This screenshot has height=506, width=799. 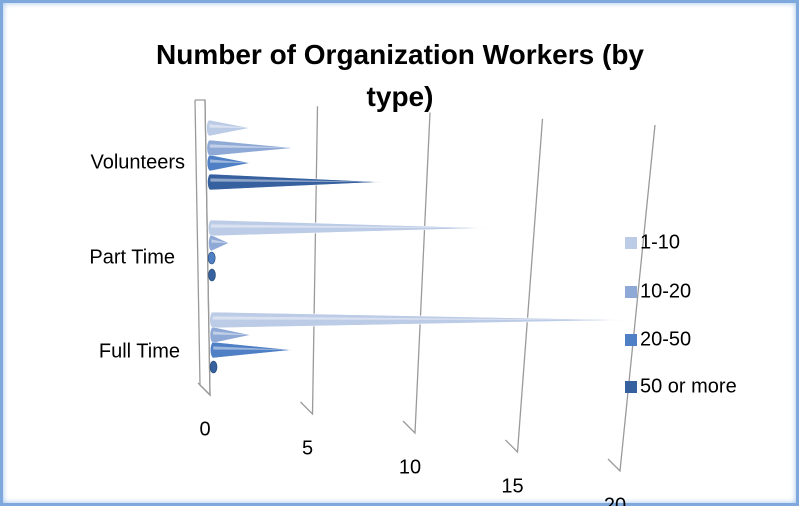 What do you see at coordinates (400, 75) in the screenshot?
I see `chart-title: Number of Organization Workers (by type)` at bounding box center [400, 75].